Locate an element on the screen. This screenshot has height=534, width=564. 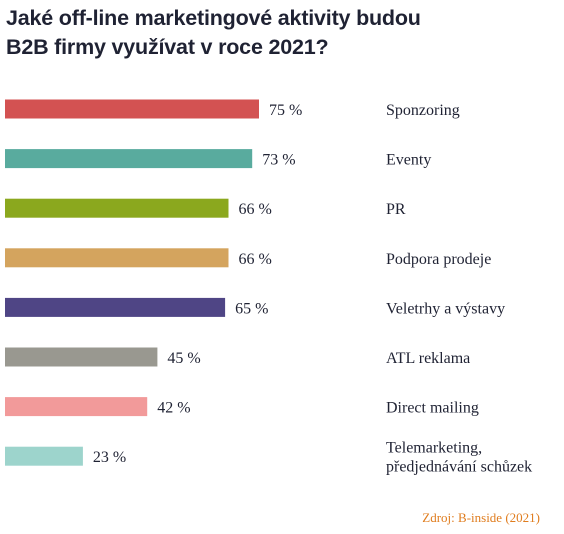
category-label-3: PR is located at coordinates (396, 209).